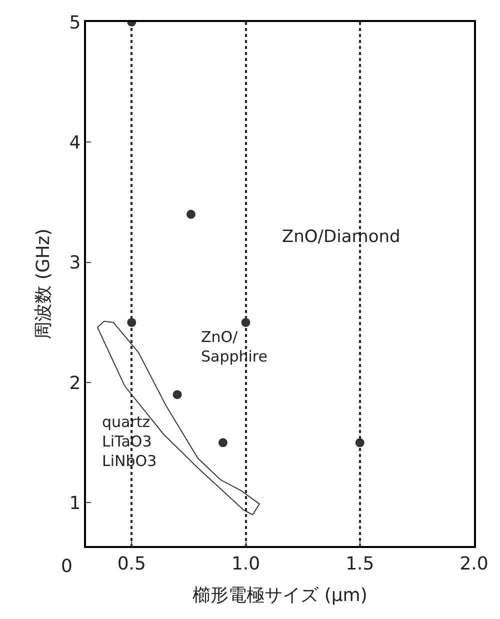  Describe the element at coordinates (43, 284) in the screenshot. I see `y-axis-title: 周波数 (GHz)` at that location.